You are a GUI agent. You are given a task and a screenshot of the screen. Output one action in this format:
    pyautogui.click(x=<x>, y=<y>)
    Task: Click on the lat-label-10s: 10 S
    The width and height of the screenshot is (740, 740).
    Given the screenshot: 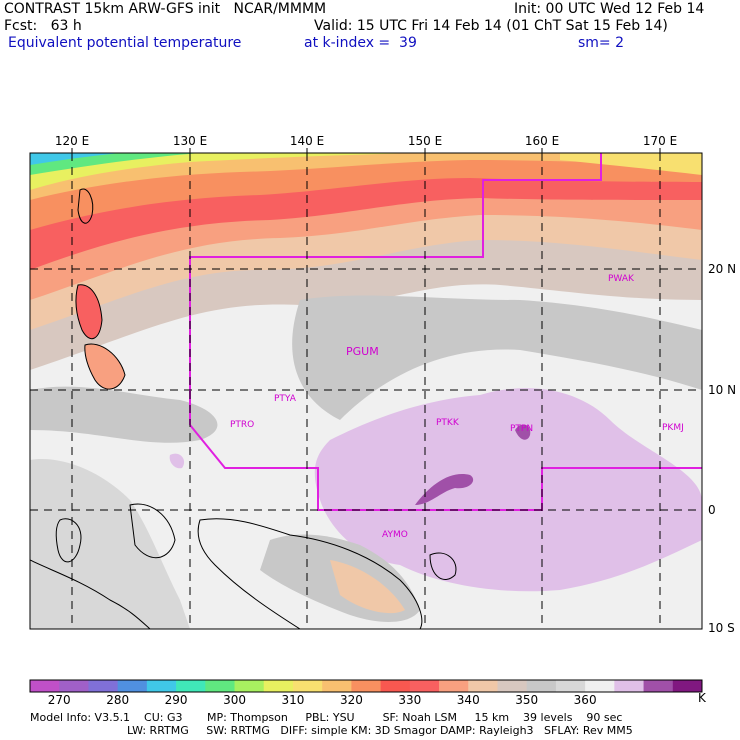 What is the action you would take?
    pyautogui.click(x=721, y=628)
    